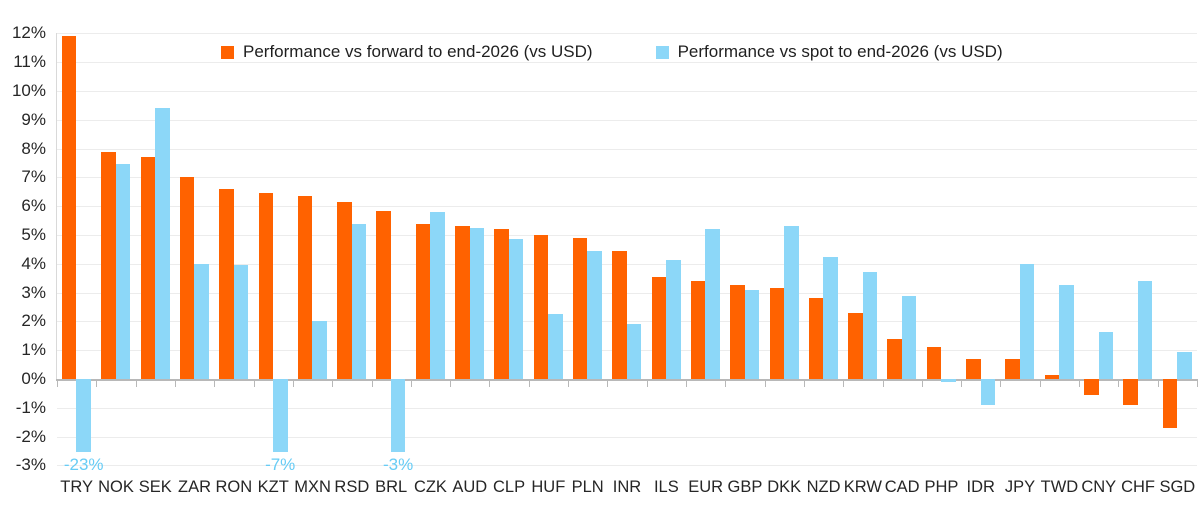 The height and width of the screenshot is (509, 1200). Describe the element at coordinates (28, 33) in the screenshot. I see `y-axis-tick-label: 12%` at that location.